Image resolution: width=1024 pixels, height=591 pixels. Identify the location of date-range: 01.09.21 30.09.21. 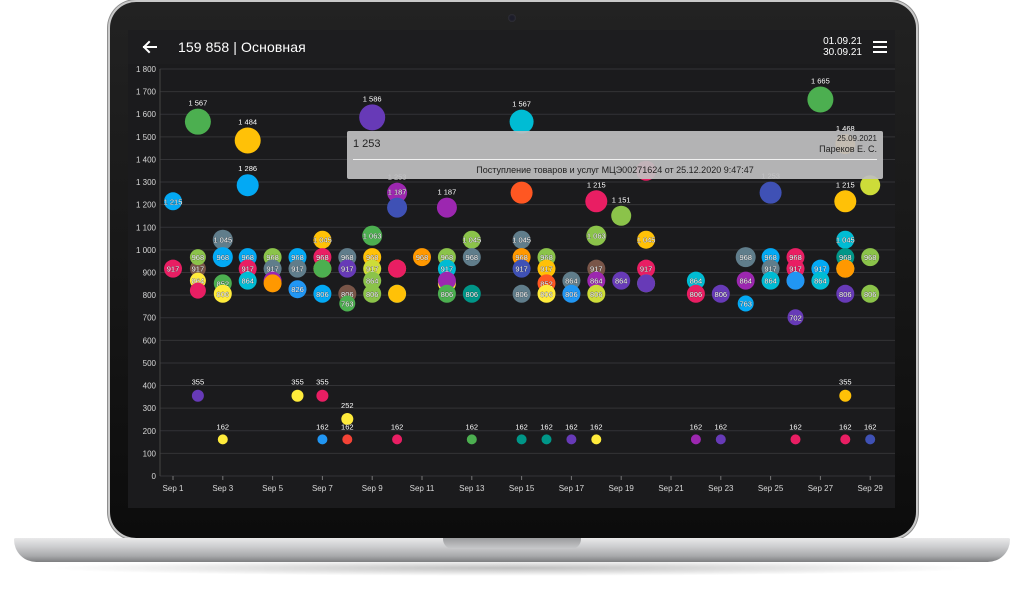
(842, 47).